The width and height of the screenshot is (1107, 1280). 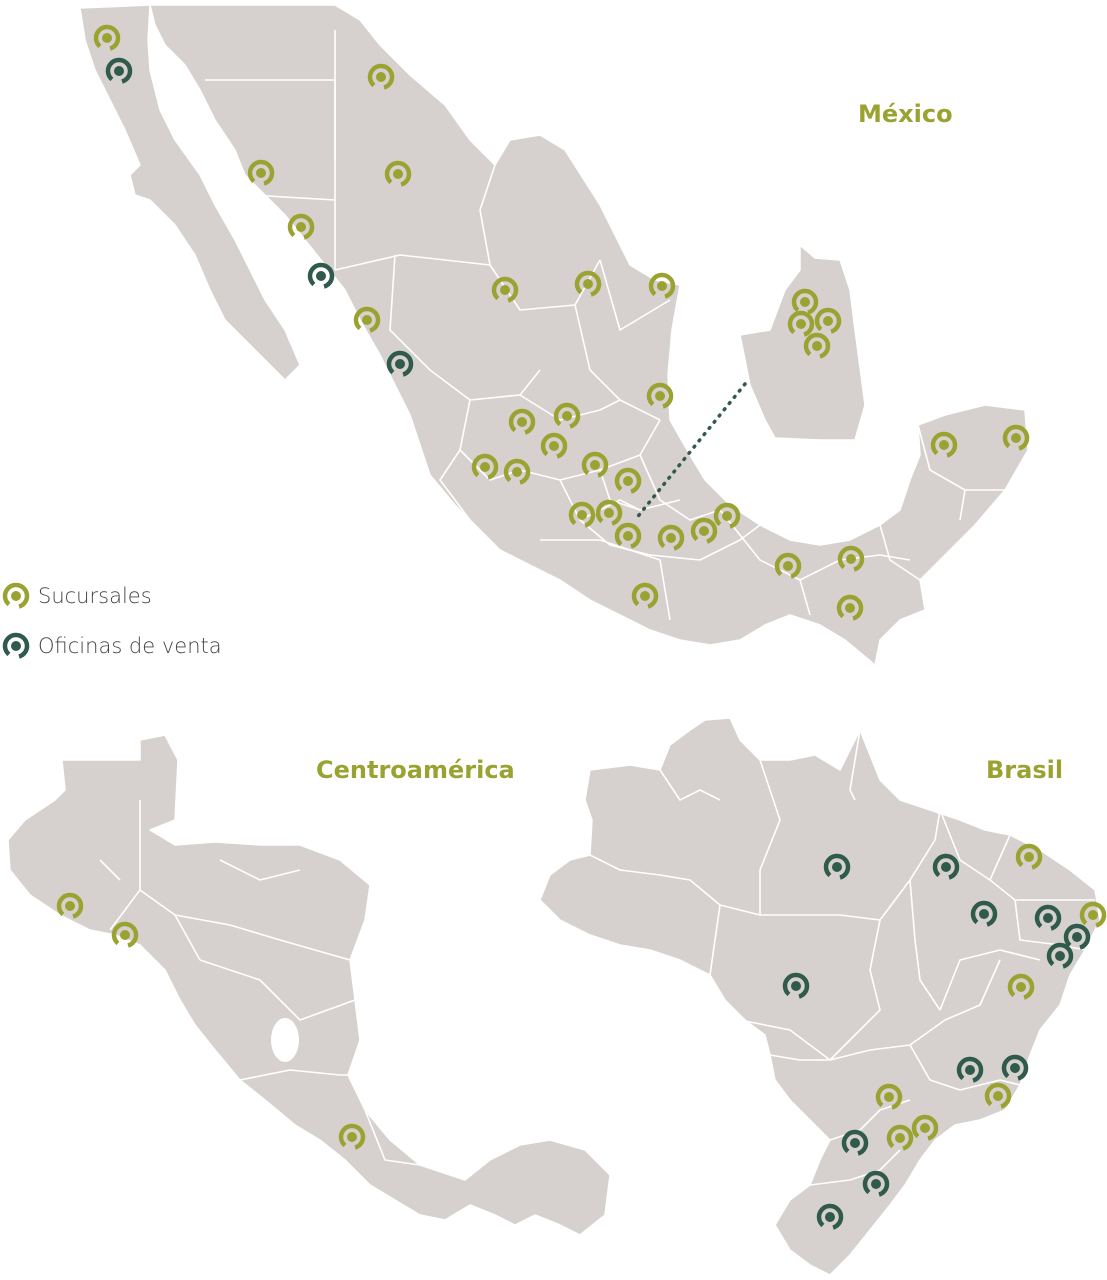 What do you see at coordinates (16, 596) in the screenshot?
I see `green-ring-marker-icon` at bounding box center [16, 596].